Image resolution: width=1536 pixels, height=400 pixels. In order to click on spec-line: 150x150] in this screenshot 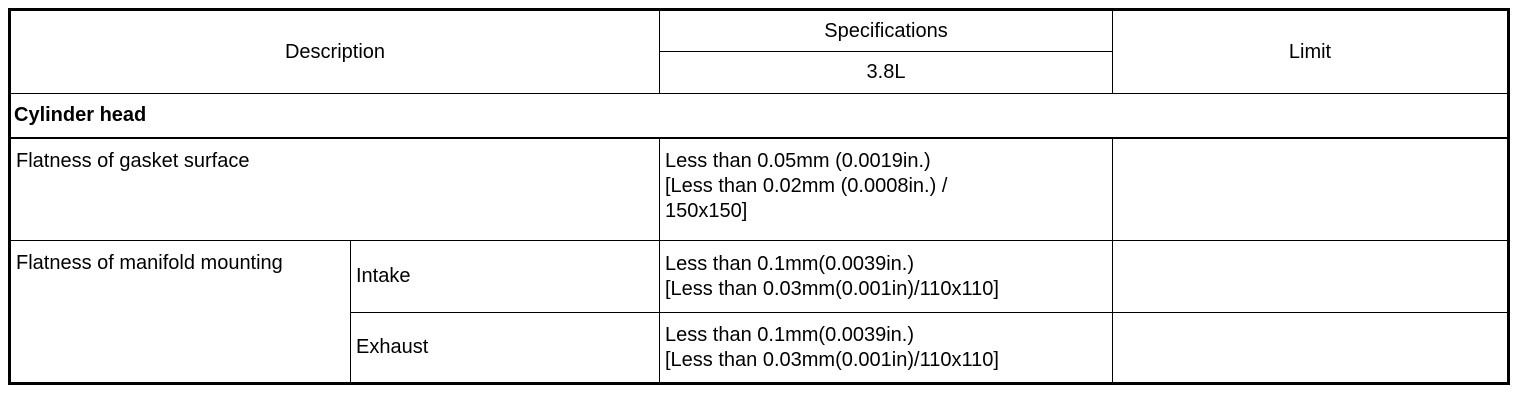, I will do `click(706, 211)`.